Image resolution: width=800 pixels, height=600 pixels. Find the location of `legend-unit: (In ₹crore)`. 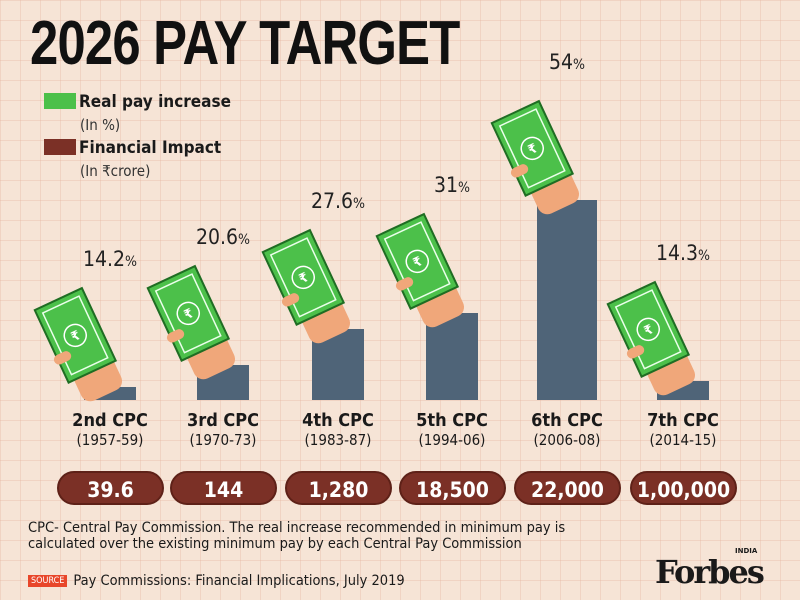

legend-unit: (In ₹crore) is located at coordinates (115, 171).